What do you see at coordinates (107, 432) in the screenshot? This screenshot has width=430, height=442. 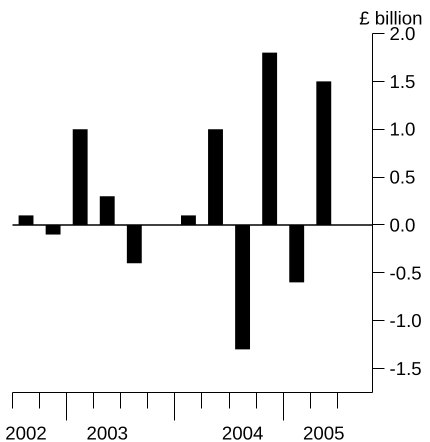 I see `x-tick-label: 2003` at bounding box center [107, 432].